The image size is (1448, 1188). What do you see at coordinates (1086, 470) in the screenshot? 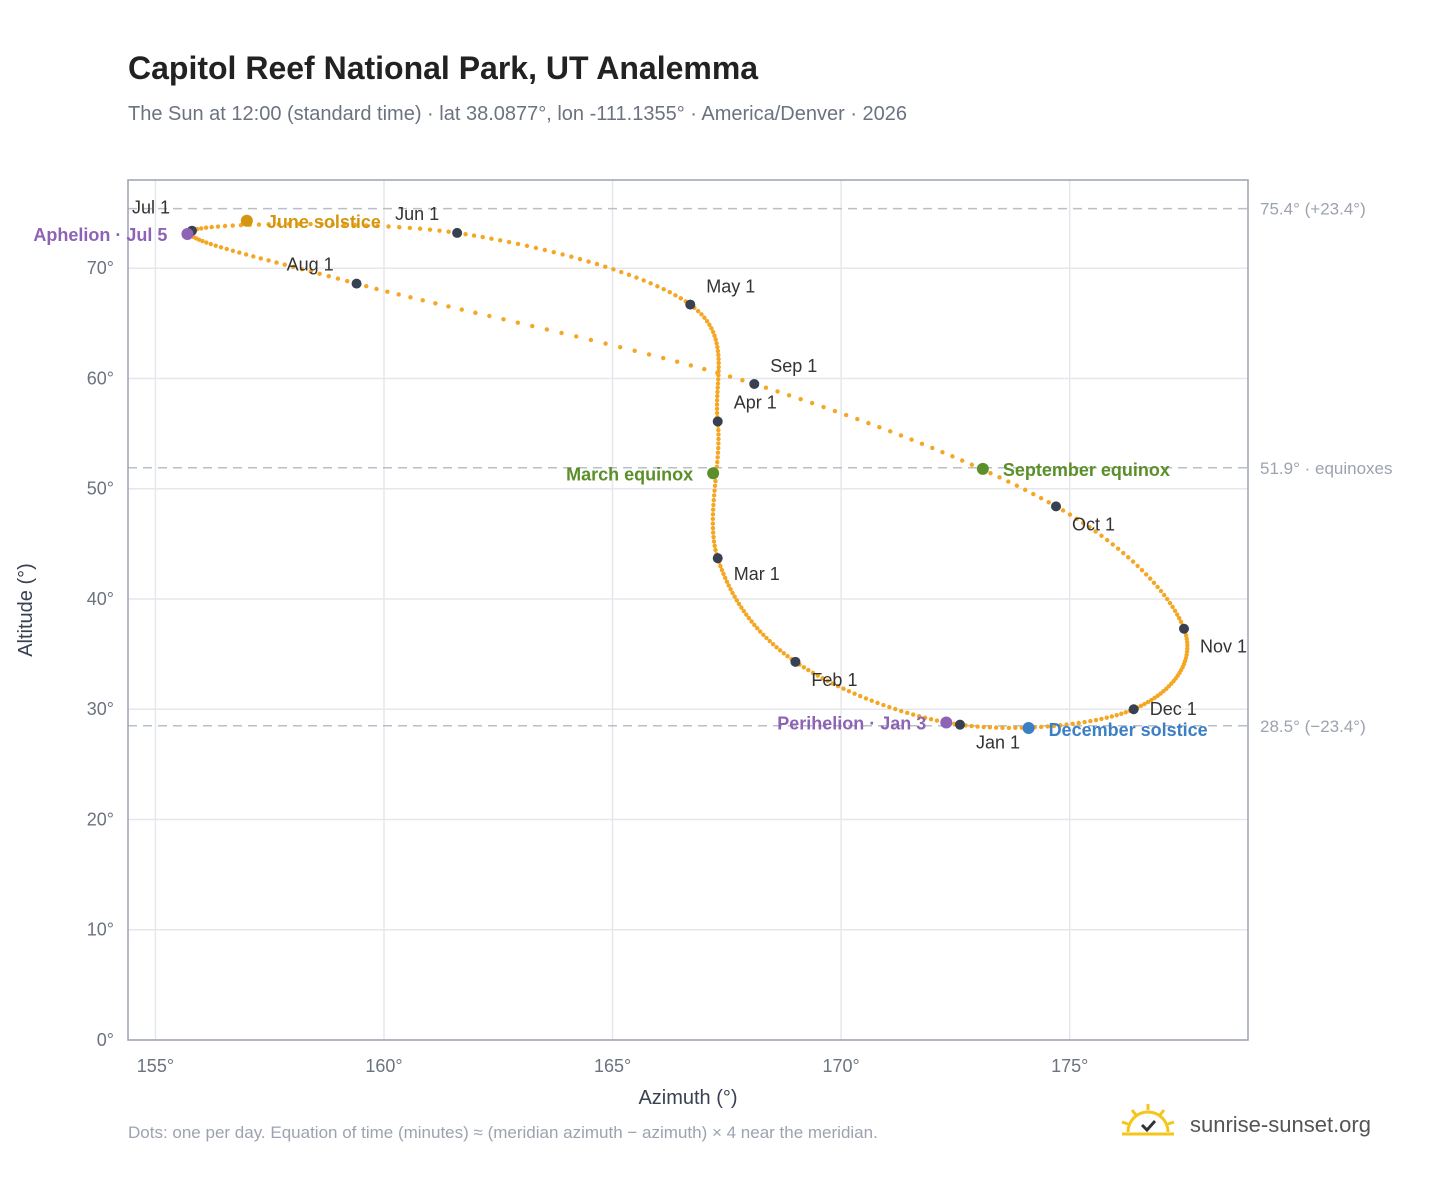
I see `event-label: September equinox` at bounding box center [1086, 470].